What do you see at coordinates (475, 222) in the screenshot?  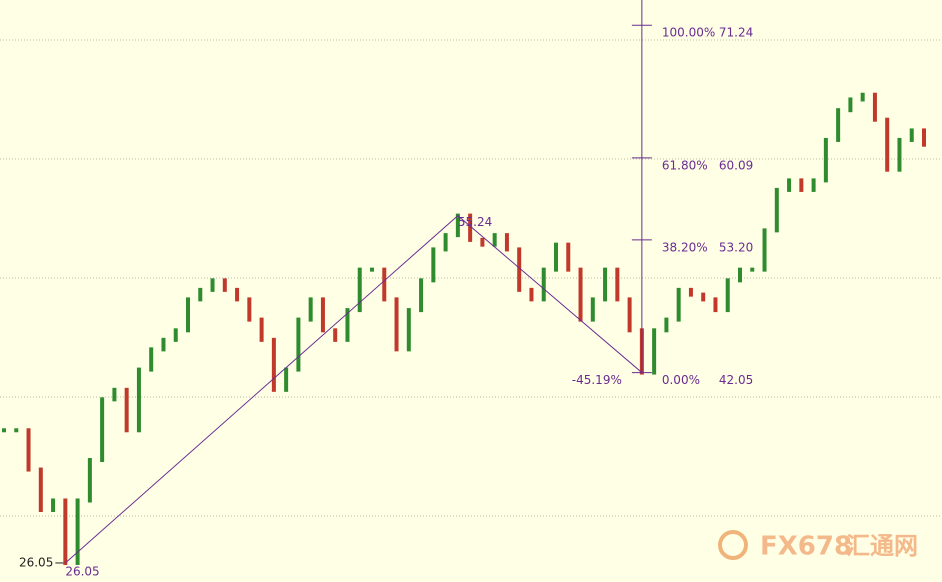 I see `high-label: 55.24` at bounding box center [475, 222].